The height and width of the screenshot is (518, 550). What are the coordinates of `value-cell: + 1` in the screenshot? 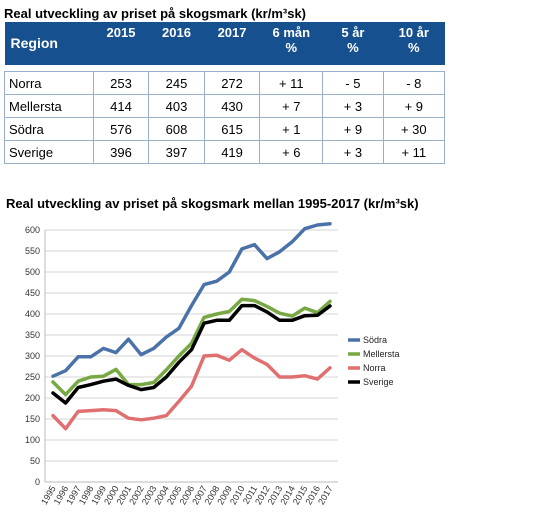 It's located at (291, 129).